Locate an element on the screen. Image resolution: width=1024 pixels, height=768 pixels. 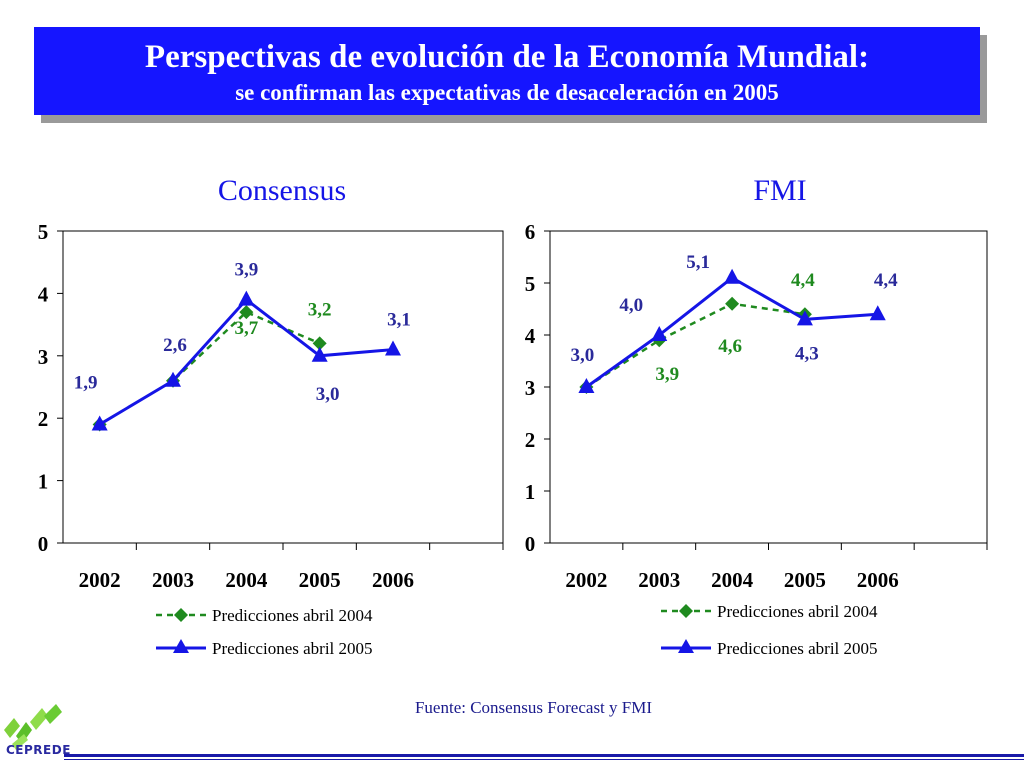
ceprede-logo-icon is located at coordinates (33, 727).